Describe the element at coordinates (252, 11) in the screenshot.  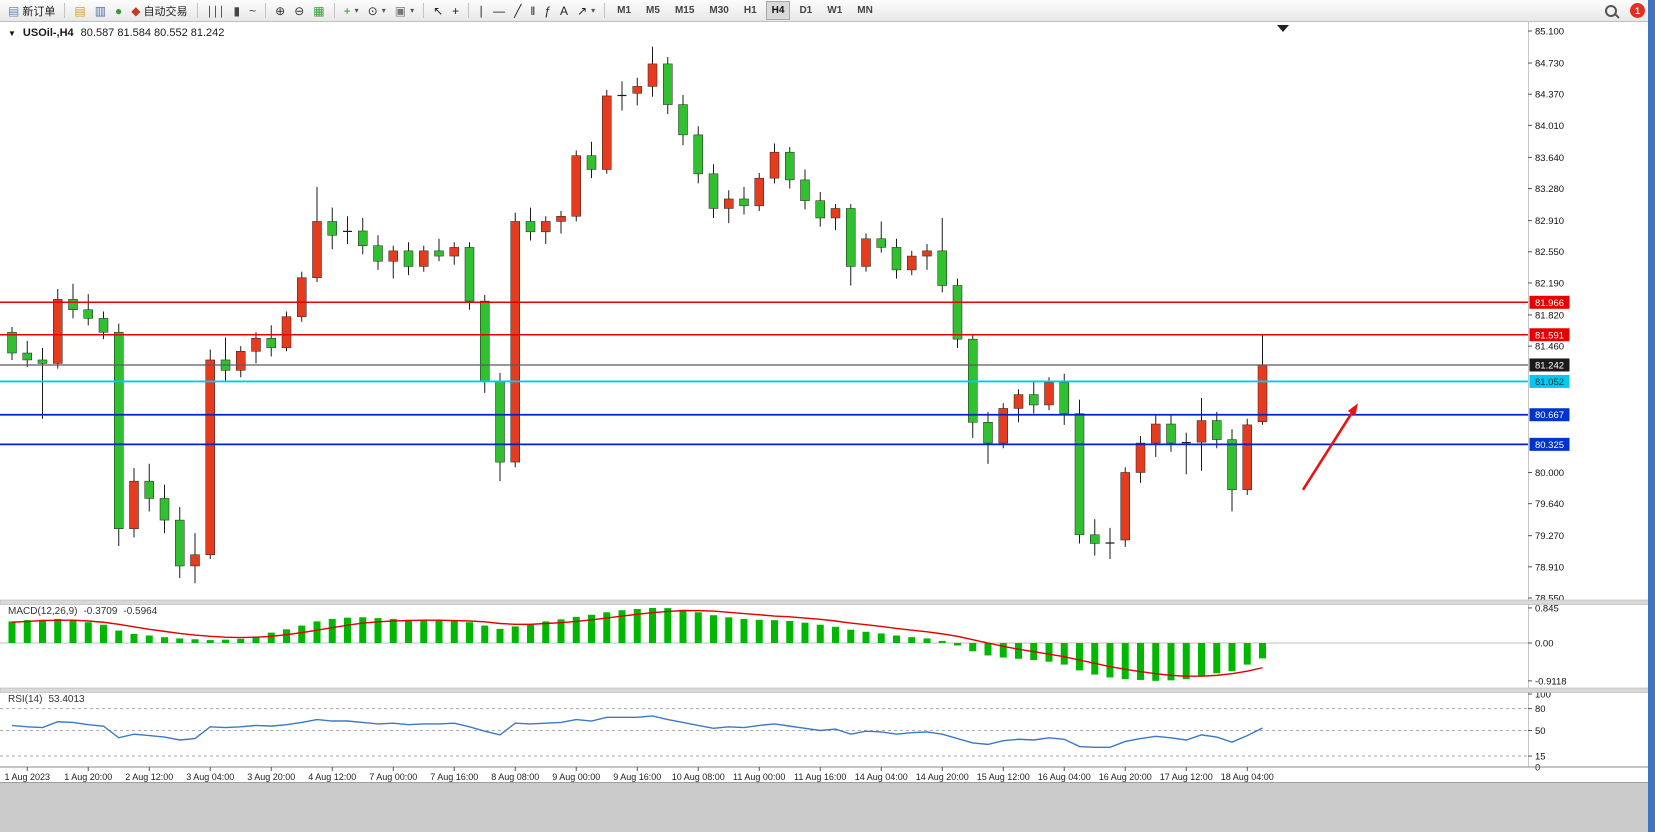
I see `line-chart-button: ~` at that location.